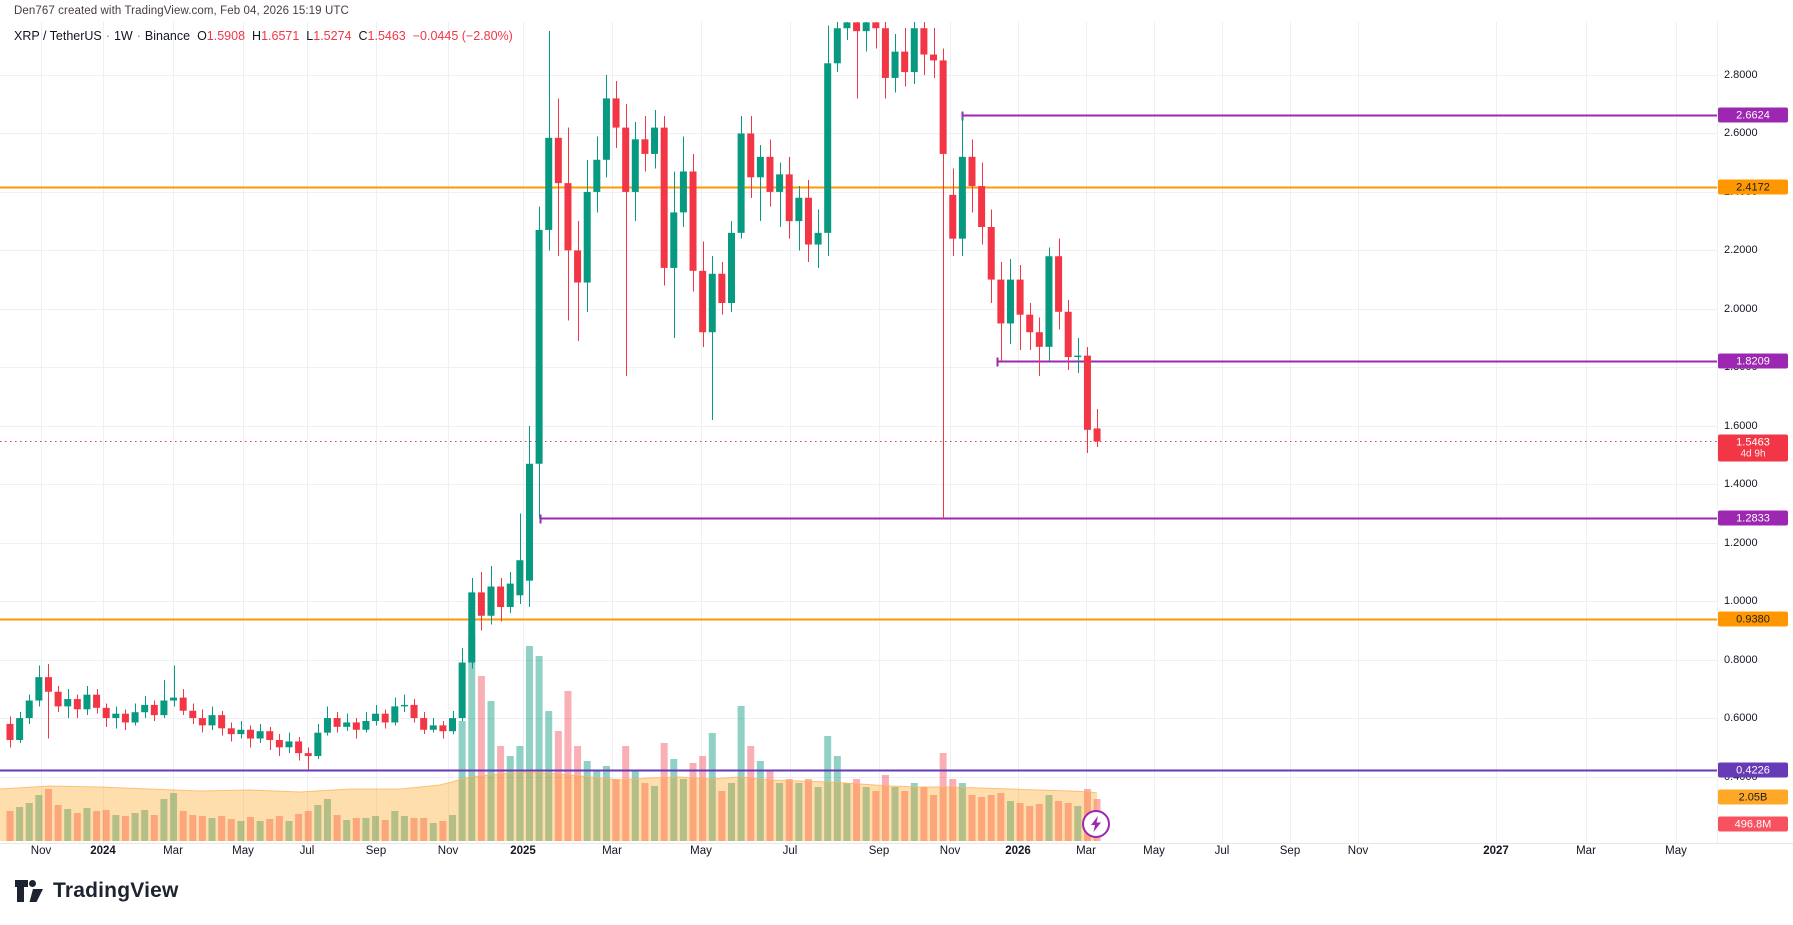 This screenshot has height=925, width=1793. What do you see at coordinates (276, 36) in the screenshot?
I see `legend-high: H1.6571` at bounding box center [276, 36].